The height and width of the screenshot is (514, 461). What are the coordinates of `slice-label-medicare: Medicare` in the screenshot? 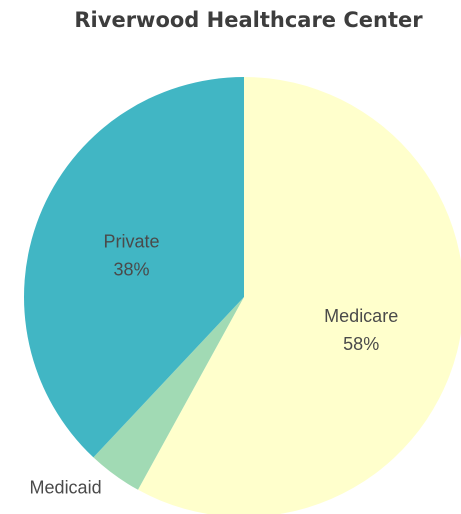 It's located at (361, 316).